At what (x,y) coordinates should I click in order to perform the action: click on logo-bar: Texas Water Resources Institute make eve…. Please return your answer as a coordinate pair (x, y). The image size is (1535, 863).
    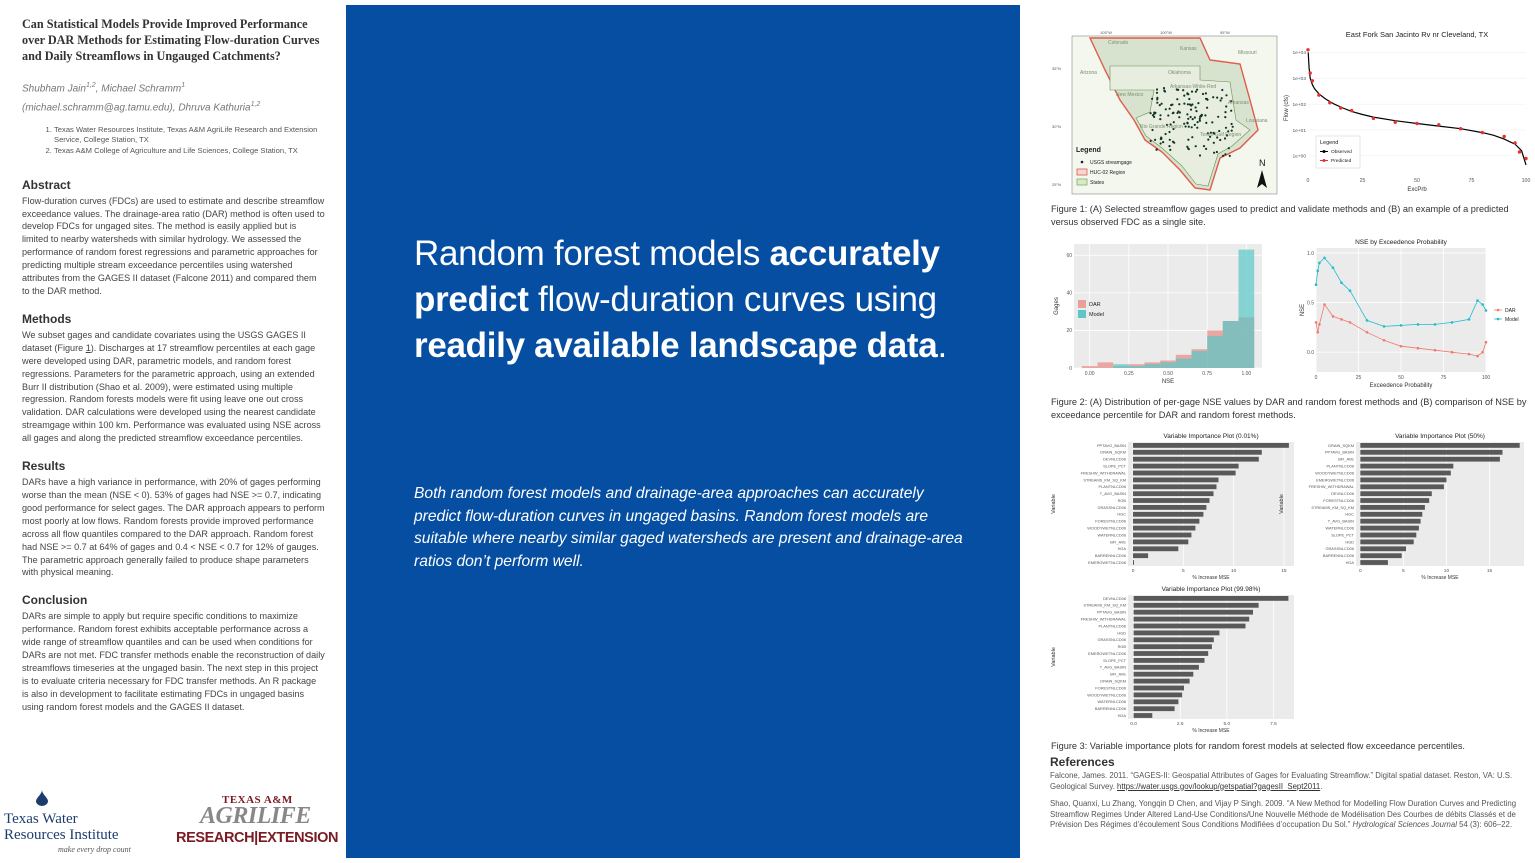
    Looking at the image, I should click on (172, 819).